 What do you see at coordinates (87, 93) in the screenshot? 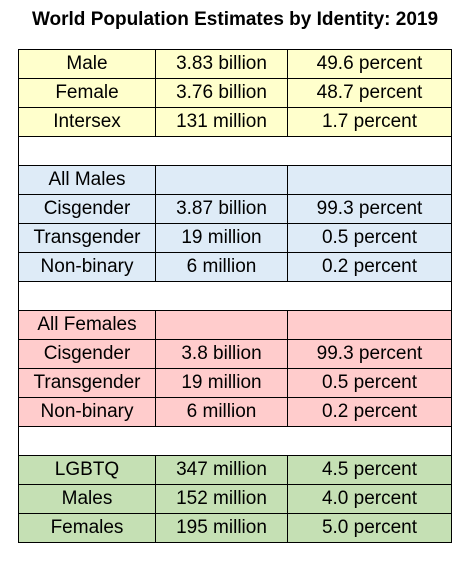
I see `identity-label: Female` at bounding box center [87, 93].